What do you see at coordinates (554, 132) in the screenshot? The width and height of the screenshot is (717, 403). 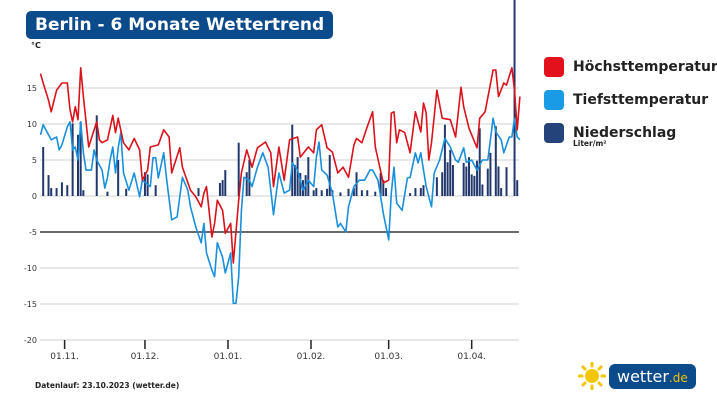 I see `legend-swatch-precip` at bounding box center [554, 132].